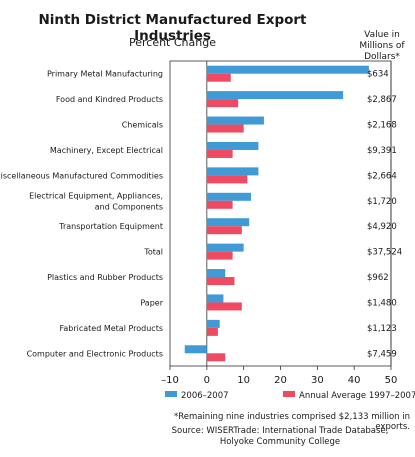  What do you see at coordinates (280, 380) in the screenshot?
I see `x-tick-label: 20` at bounding box center [280, 380].